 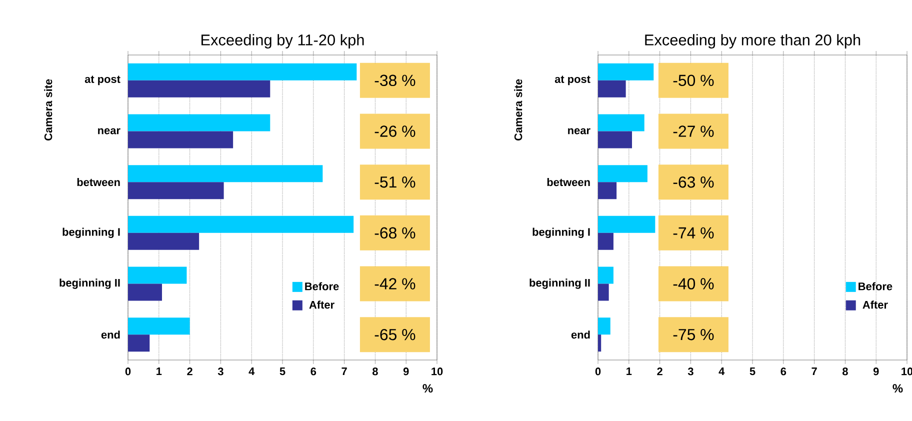 What do you see at coordinates (395, 334) in the screenshot?
I see `annotation: -65 %` at bounding box center [395, 334].